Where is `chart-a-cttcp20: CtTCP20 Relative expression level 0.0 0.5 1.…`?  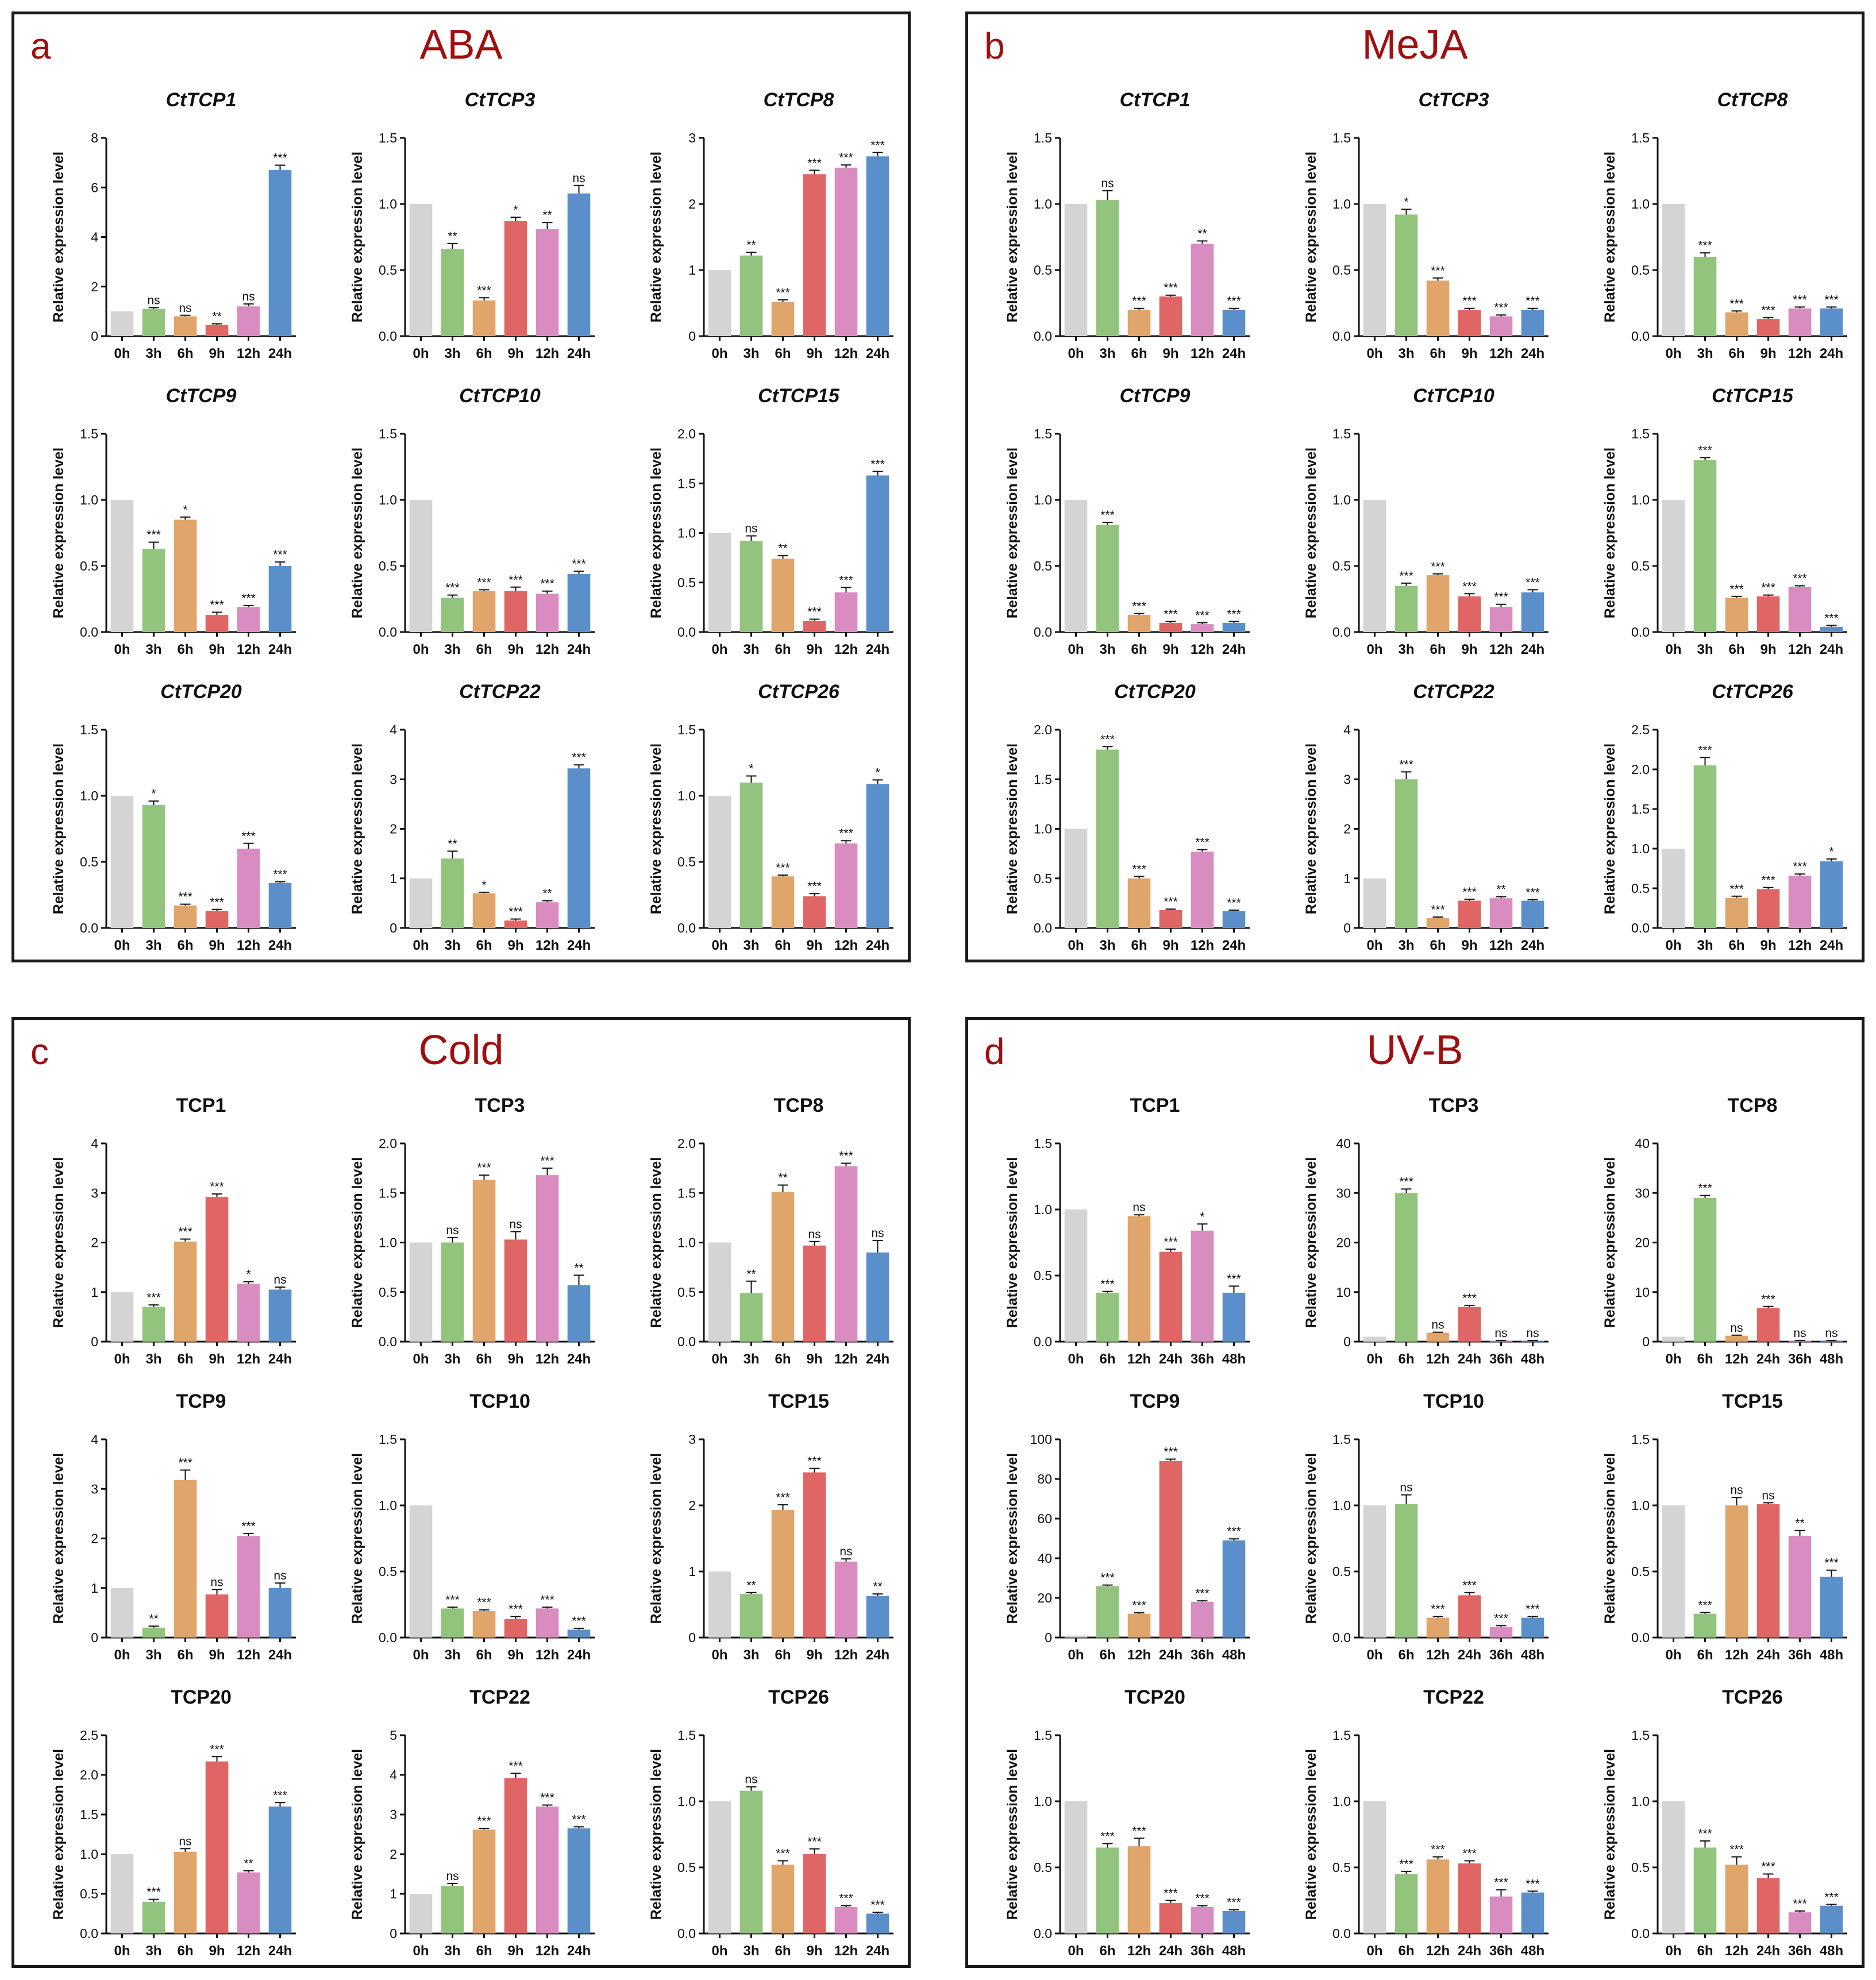
chart-a-cttcp20: CtTCP20 Relative expression level 0.0 0.5 1.… is located at coordinates (172, 818).